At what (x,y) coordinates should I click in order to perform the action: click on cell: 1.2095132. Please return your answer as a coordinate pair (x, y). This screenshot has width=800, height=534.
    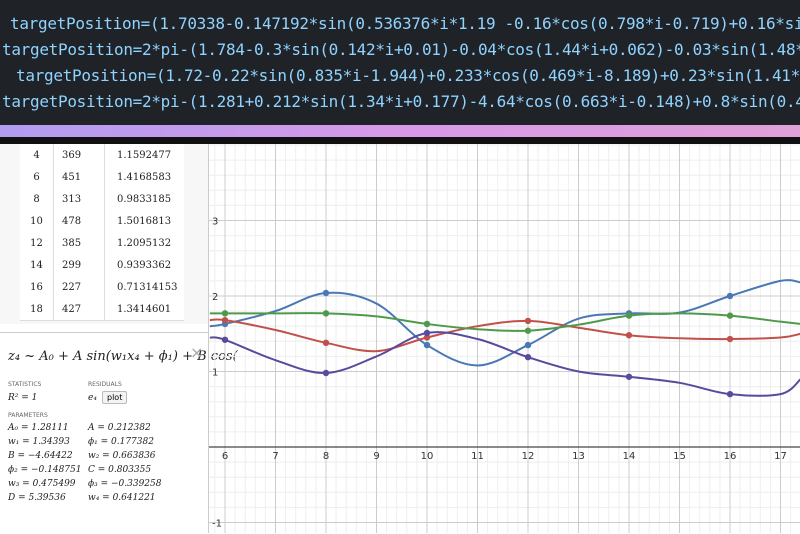
    Looking at the image, I should click on (144, 243).